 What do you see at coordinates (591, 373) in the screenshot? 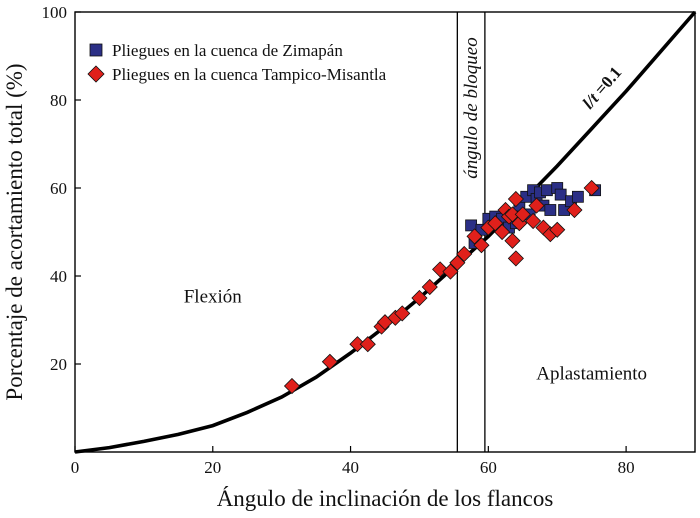
I see `region-label: Aplastamiento` at bounding box center [591, 373].